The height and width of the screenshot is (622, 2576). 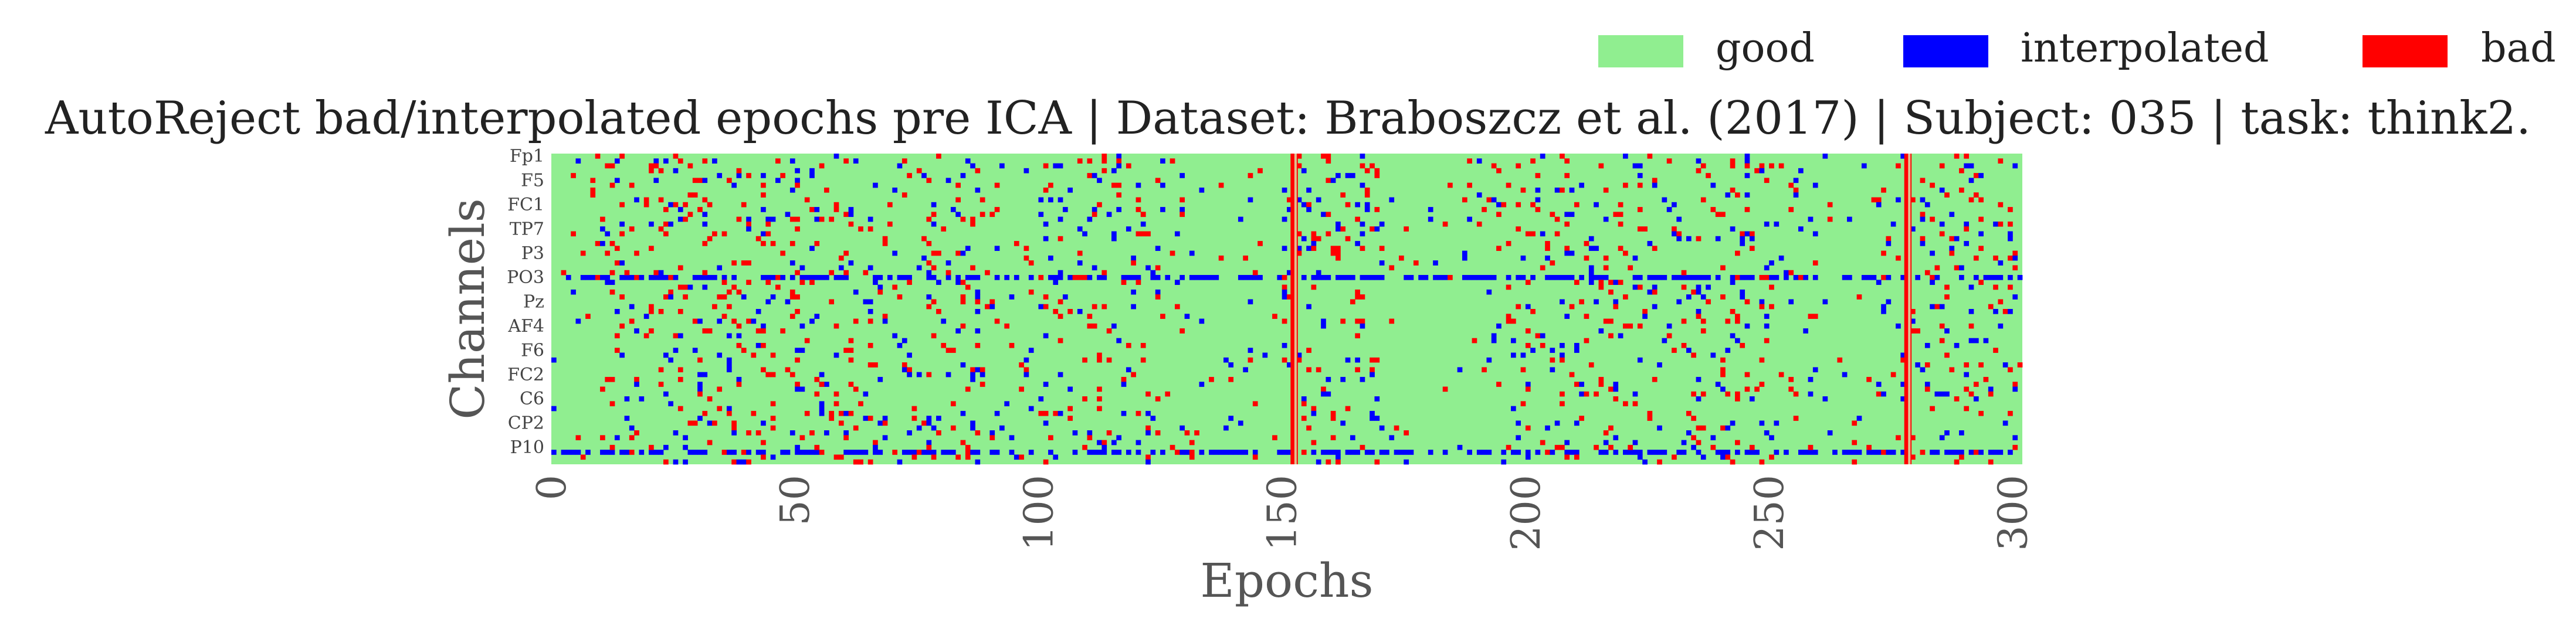 What do you see at coordinates (1286, 580) in the screenshot?
I see `x-axis-label: Epochs` at bounding box center [1286, 580].